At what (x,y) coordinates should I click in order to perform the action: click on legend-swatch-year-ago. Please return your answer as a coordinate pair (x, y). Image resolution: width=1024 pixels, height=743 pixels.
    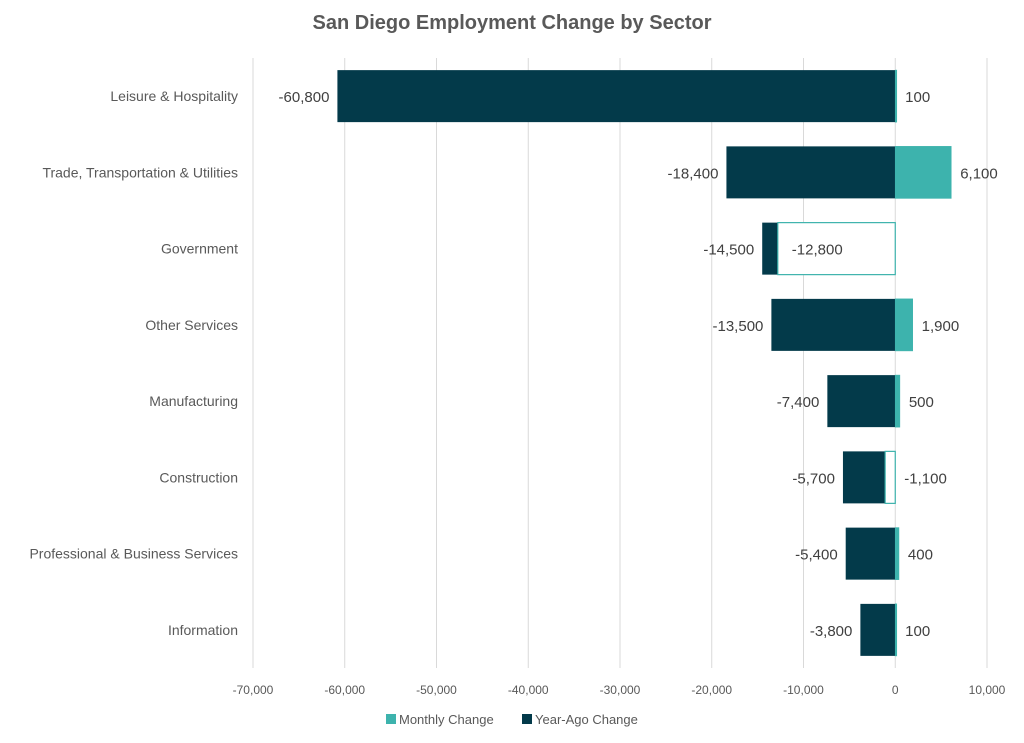
    Looking at the image, I should click on (527, 719).